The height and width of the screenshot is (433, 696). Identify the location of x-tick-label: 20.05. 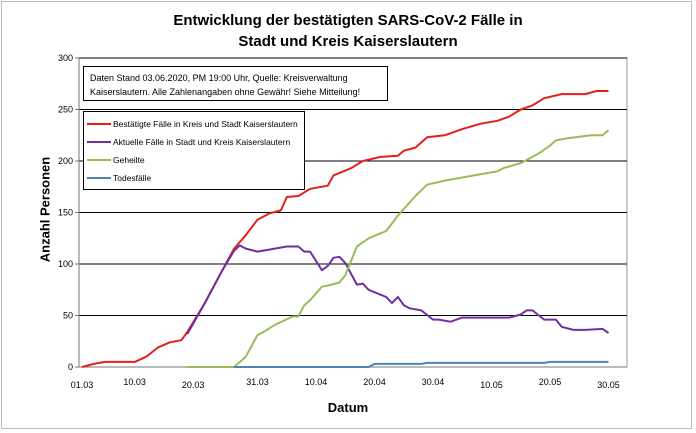
(550, 382).